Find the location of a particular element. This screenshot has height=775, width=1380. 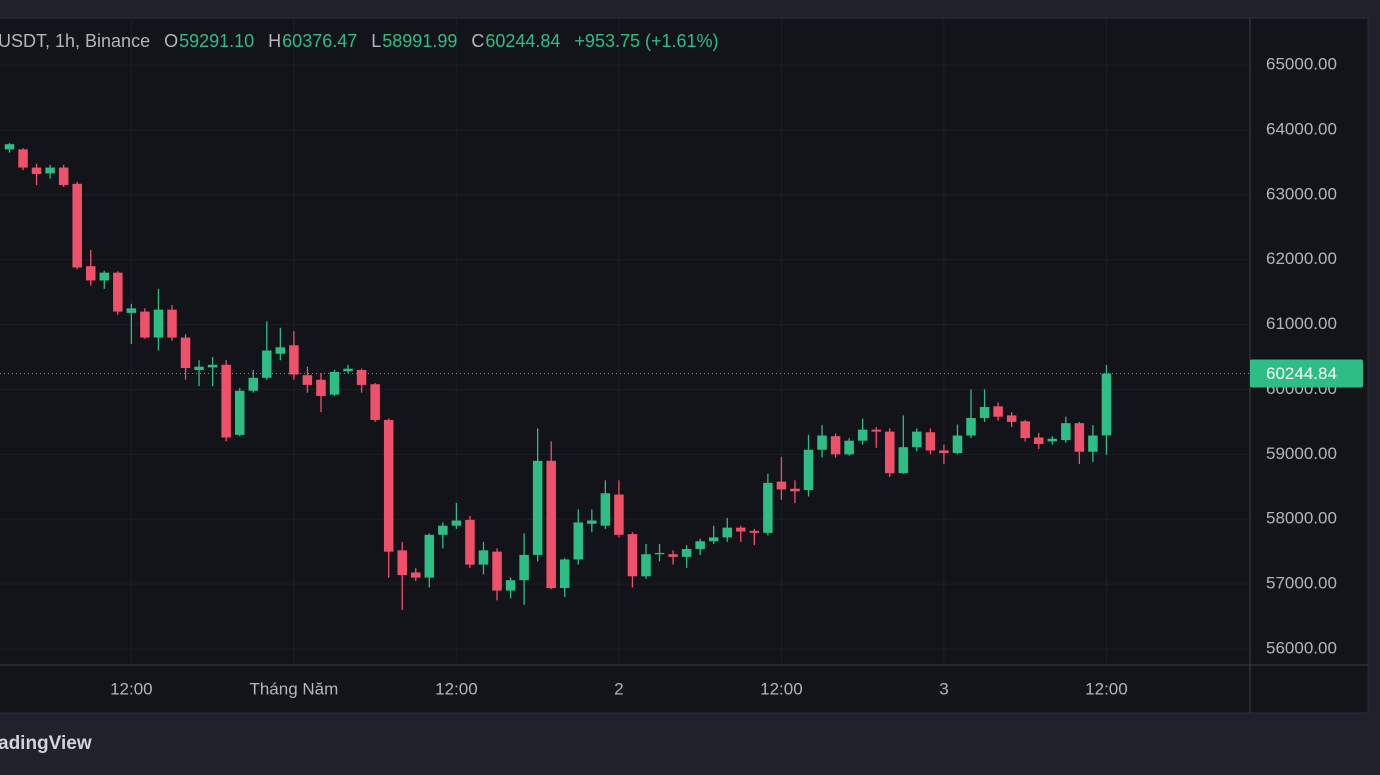

y-tick-label: 61000.00 is located at coordinates (1301, 323).